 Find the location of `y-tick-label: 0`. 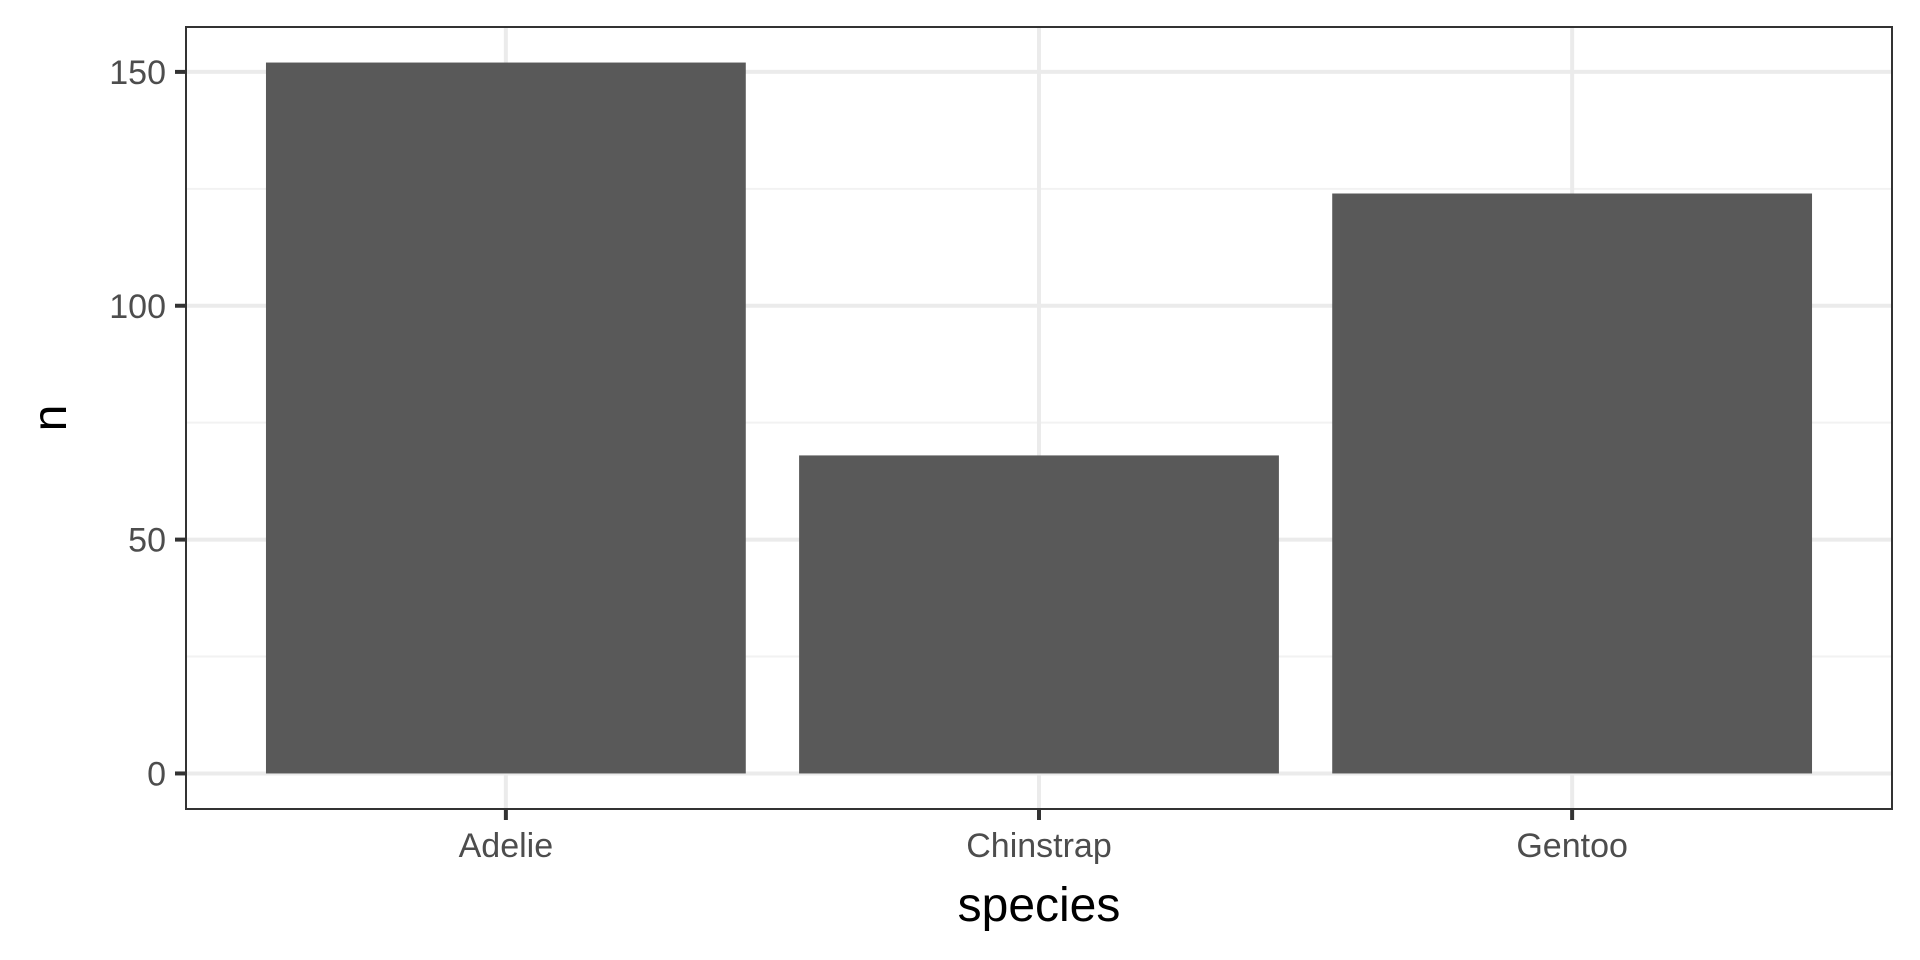

y-tick-label: 0 is located at coordinates (156, 774).